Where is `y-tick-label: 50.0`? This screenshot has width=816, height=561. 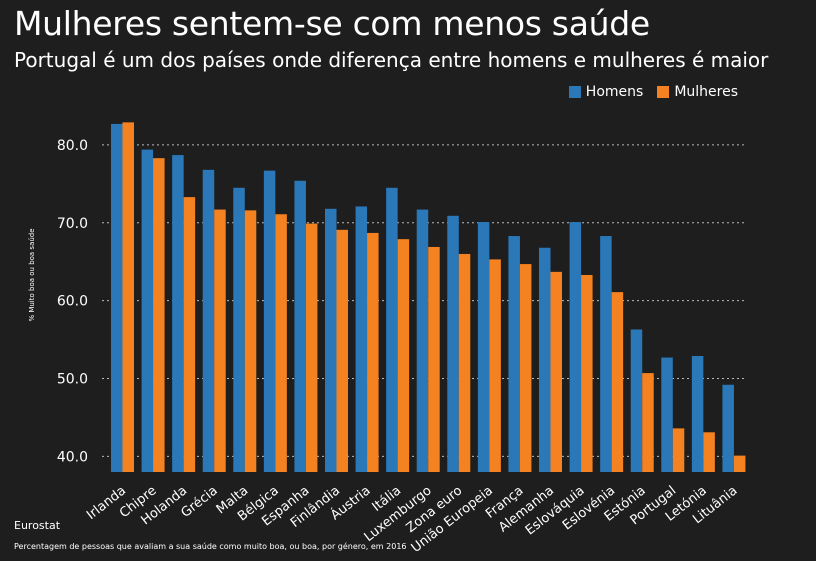 y-tick-label: 50.0 is located at coordinates (72, 380).